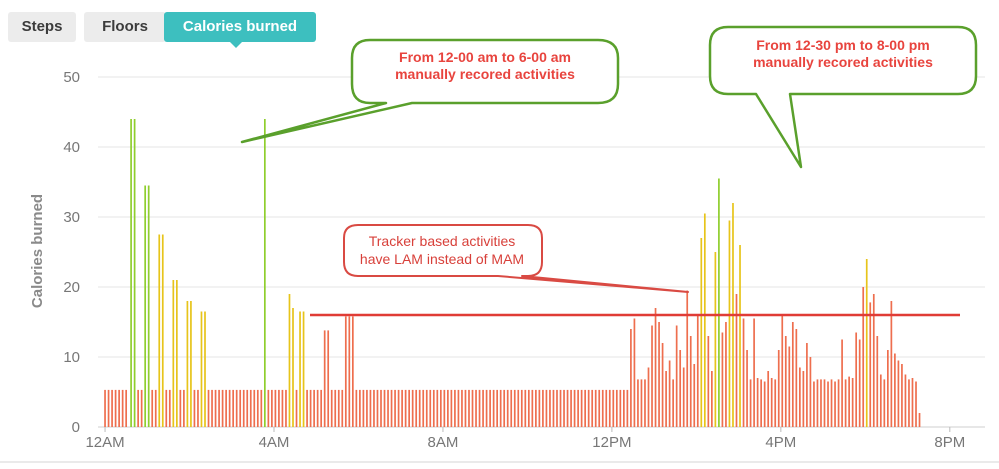 The image size is (999, 469). What do you see at coordinates (843, 45) in the screenshot?
I see `callout-manual-afternoon-line1: From 12-30 pm to 8-00 pm` at bounding box center [843, 45].